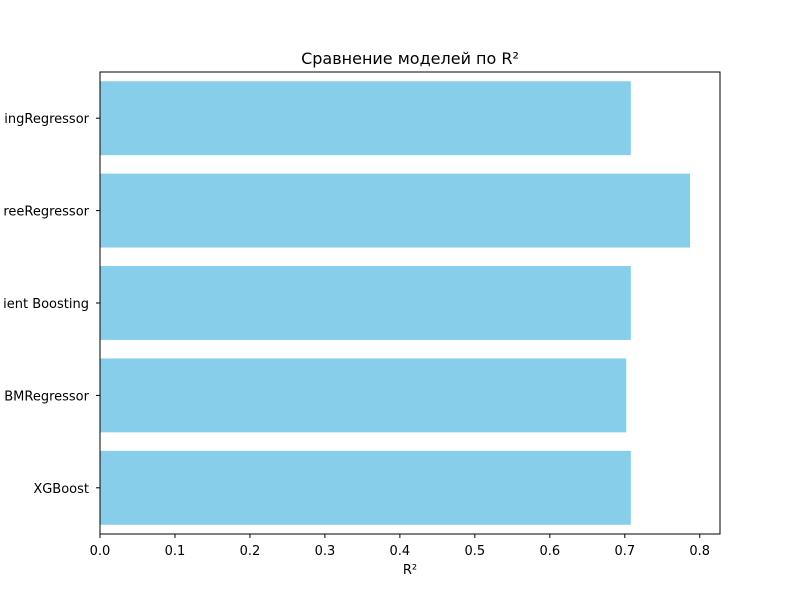  I want to click on x-tick-label: 0.6, so click(549, 551).